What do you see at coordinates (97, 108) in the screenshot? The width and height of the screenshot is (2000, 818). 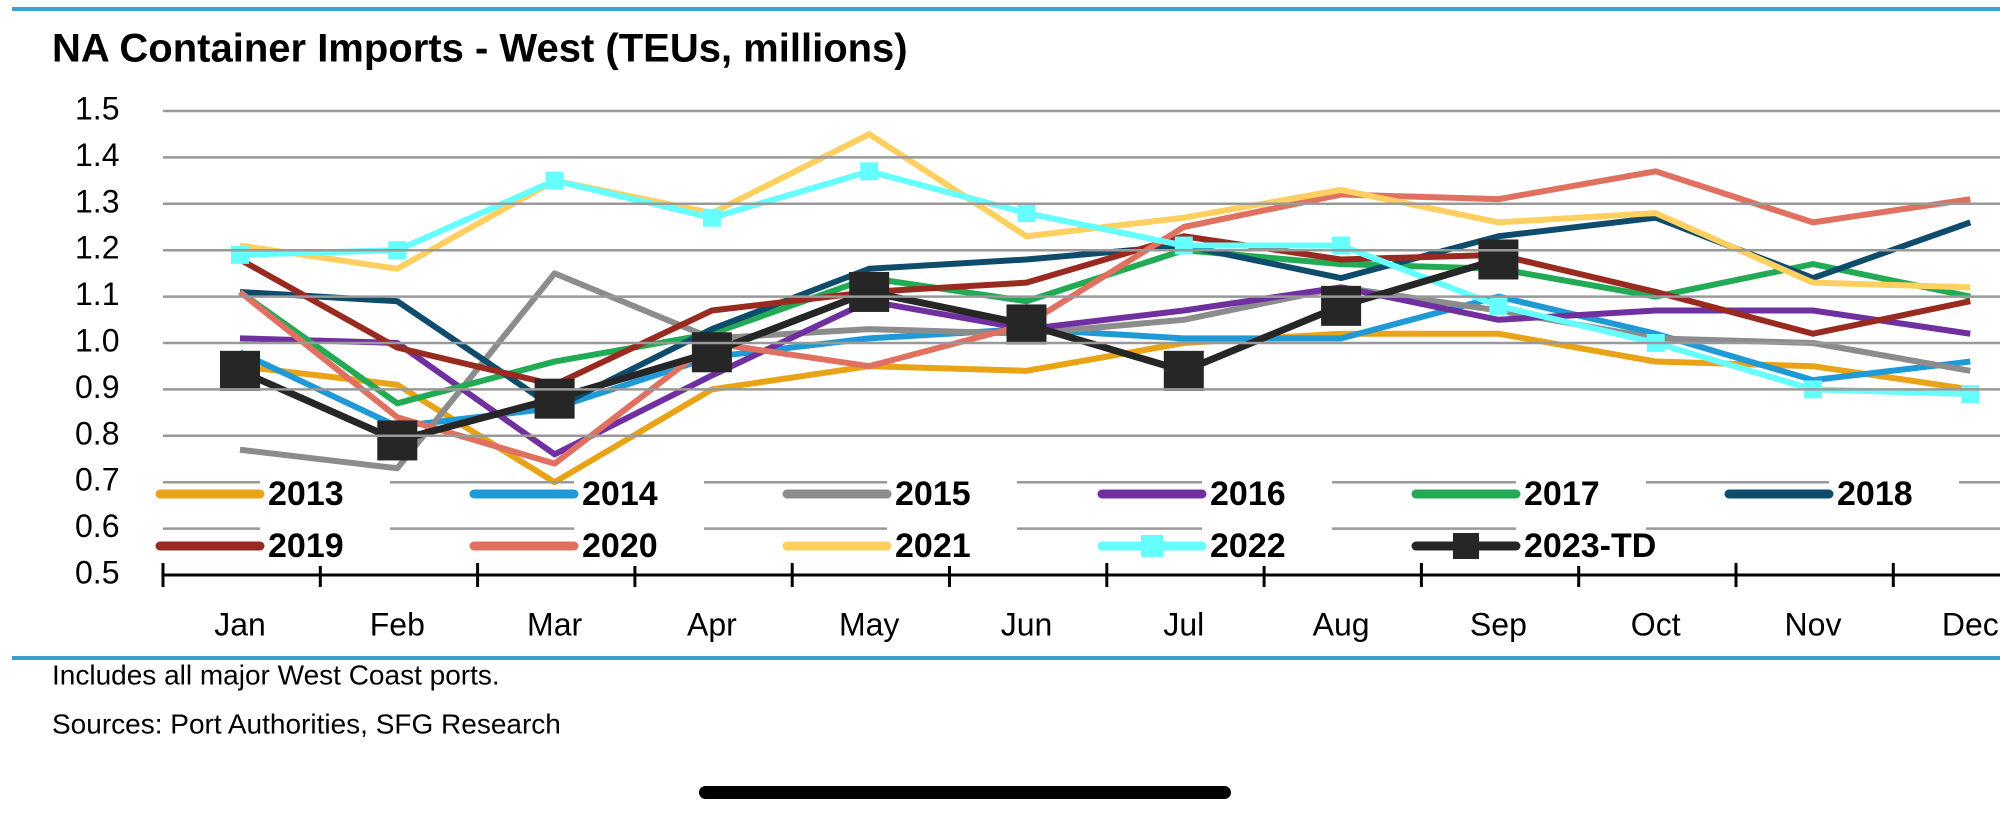 I see `y-tick-label: 1.5` at bounding box center [97, 108].